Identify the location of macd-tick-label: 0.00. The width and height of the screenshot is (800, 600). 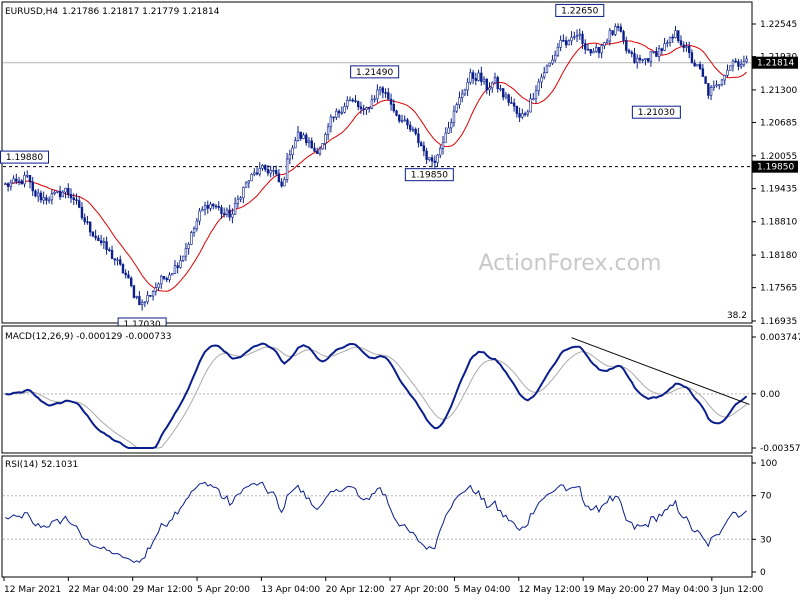
(770, 395).